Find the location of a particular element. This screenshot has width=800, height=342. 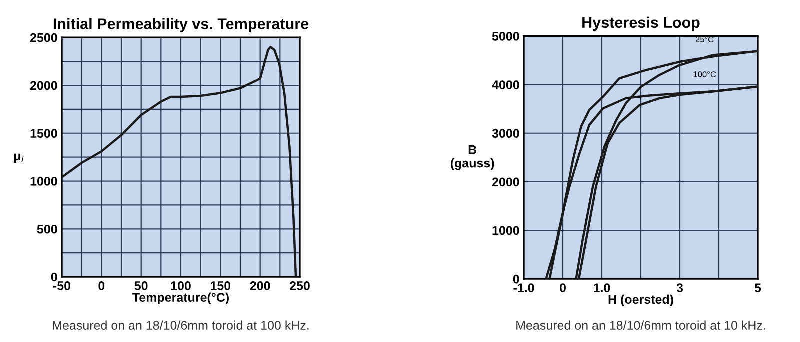

y-axis-title: B (gauss) is located at coordinates (472, 158).